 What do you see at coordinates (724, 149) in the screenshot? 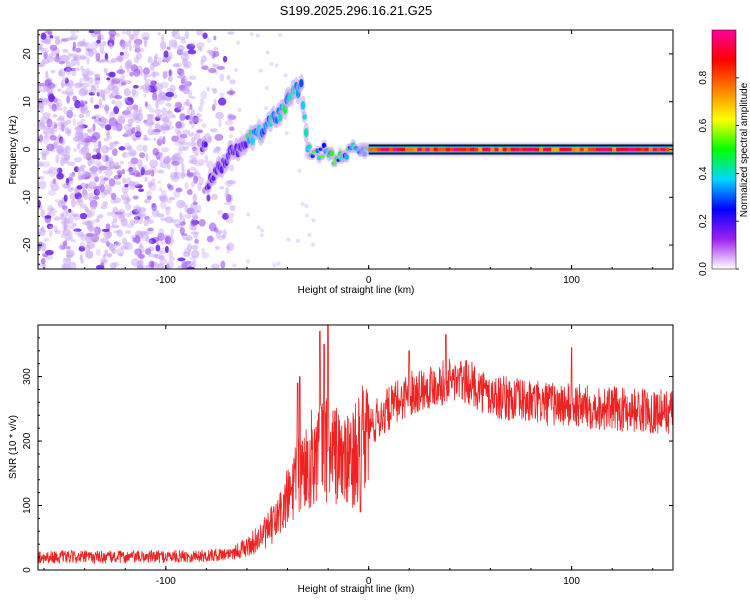
I see `colorbar-gradient` at bounding box center [724, 149].